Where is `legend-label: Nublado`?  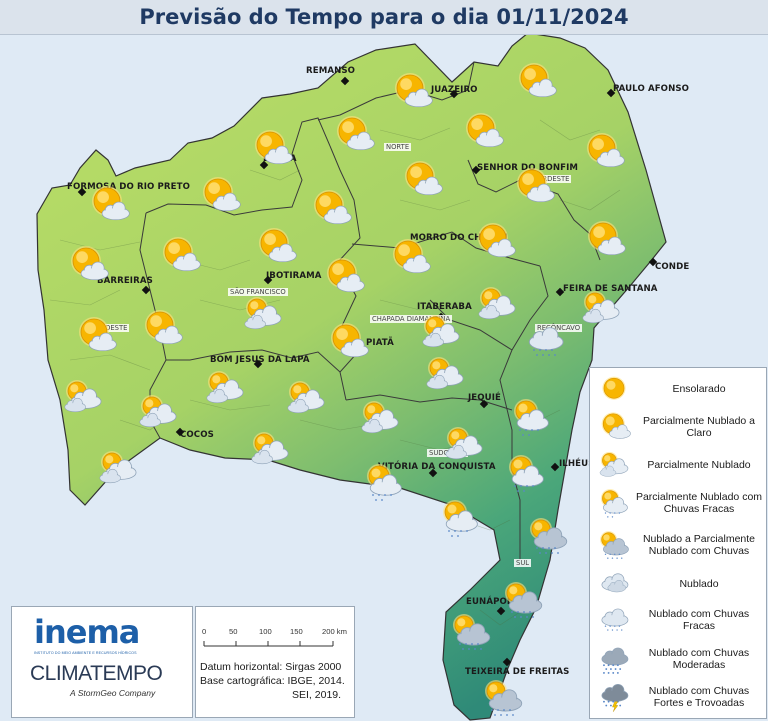 legend-label: Nublado is located at coordinates (699, 584).